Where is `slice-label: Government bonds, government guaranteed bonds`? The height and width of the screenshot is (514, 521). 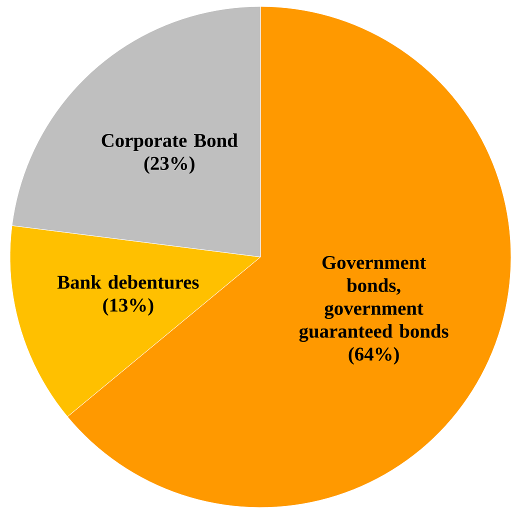 slice-label: Government bonds, government guaranteed bonds is located at coordinates (373, 299).